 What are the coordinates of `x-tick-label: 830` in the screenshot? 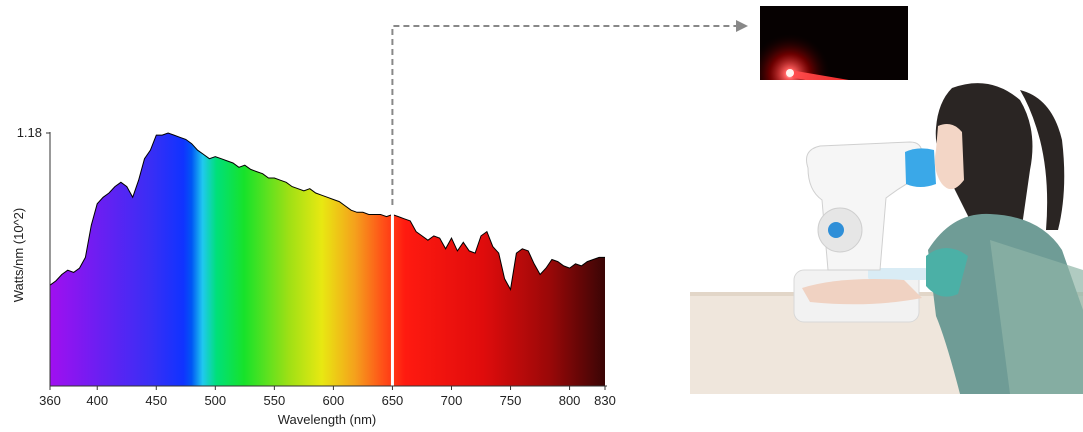 It's located at (605, 400).